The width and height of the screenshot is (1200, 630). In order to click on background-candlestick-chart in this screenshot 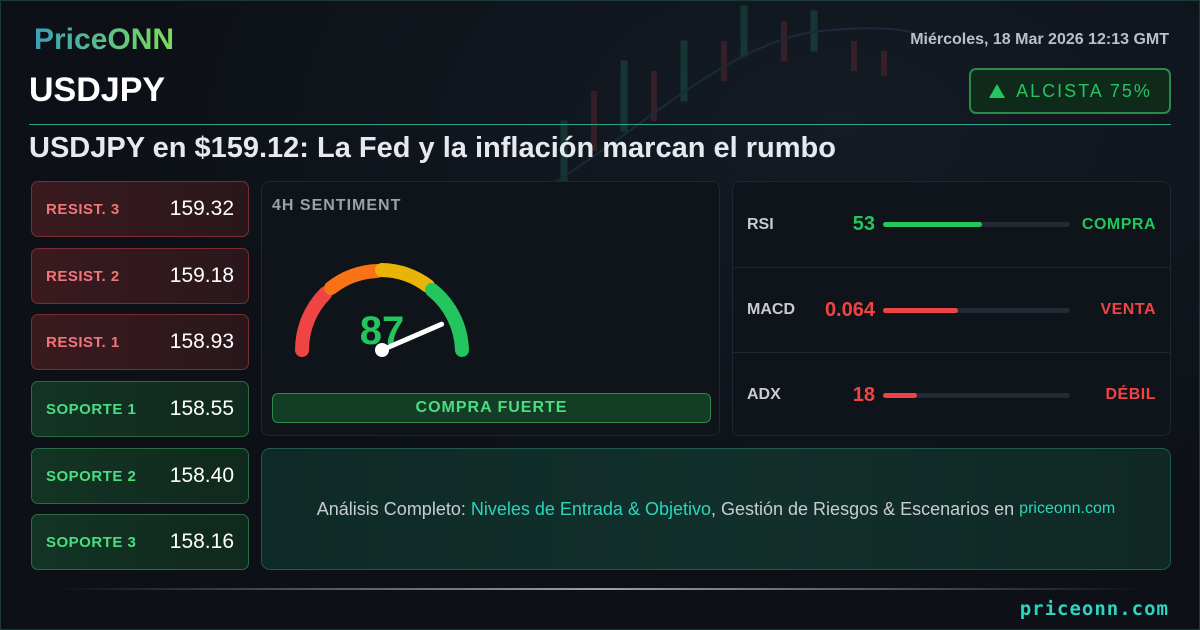, I will do `click(731, 103)`.